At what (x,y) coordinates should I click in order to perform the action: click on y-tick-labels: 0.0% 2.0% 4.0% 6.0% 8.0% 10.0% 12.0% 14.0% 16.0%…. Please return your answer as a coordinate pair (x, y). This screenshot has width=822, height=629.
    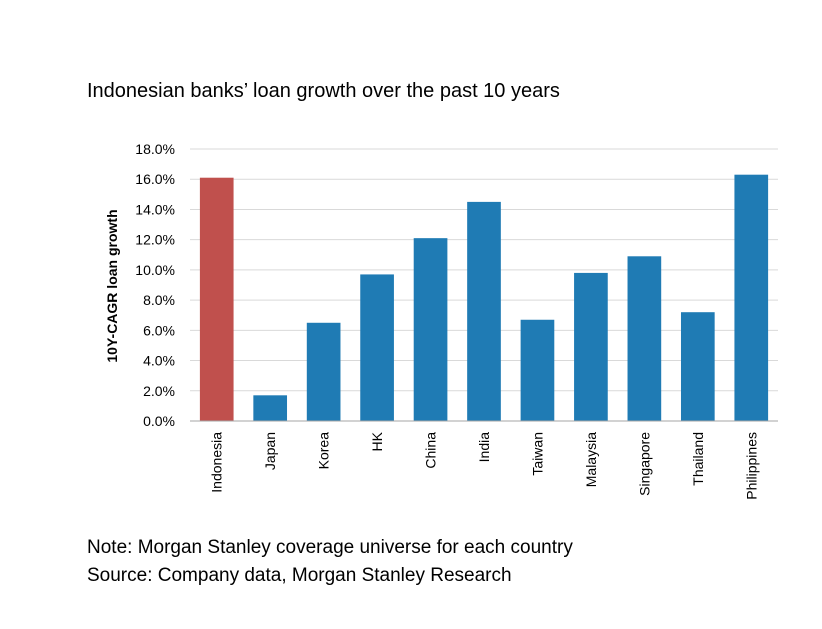
    Looking at the image, I should click on (155, 285).